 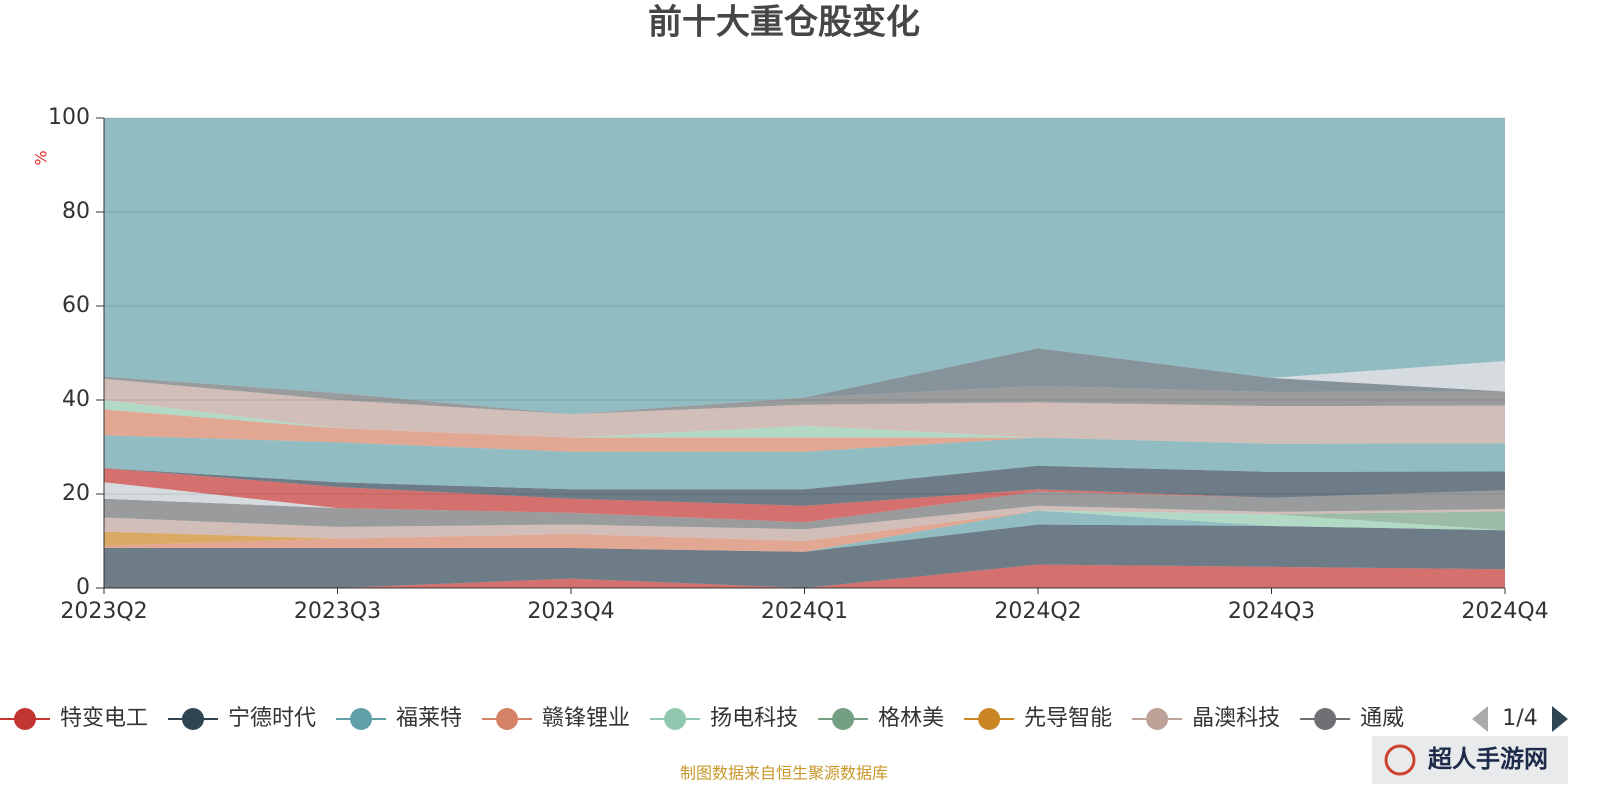 What do you see at coordinates (76, 305) in the screenshot?
I see `y-tick-label: 60` at bounding box center [76, 305].